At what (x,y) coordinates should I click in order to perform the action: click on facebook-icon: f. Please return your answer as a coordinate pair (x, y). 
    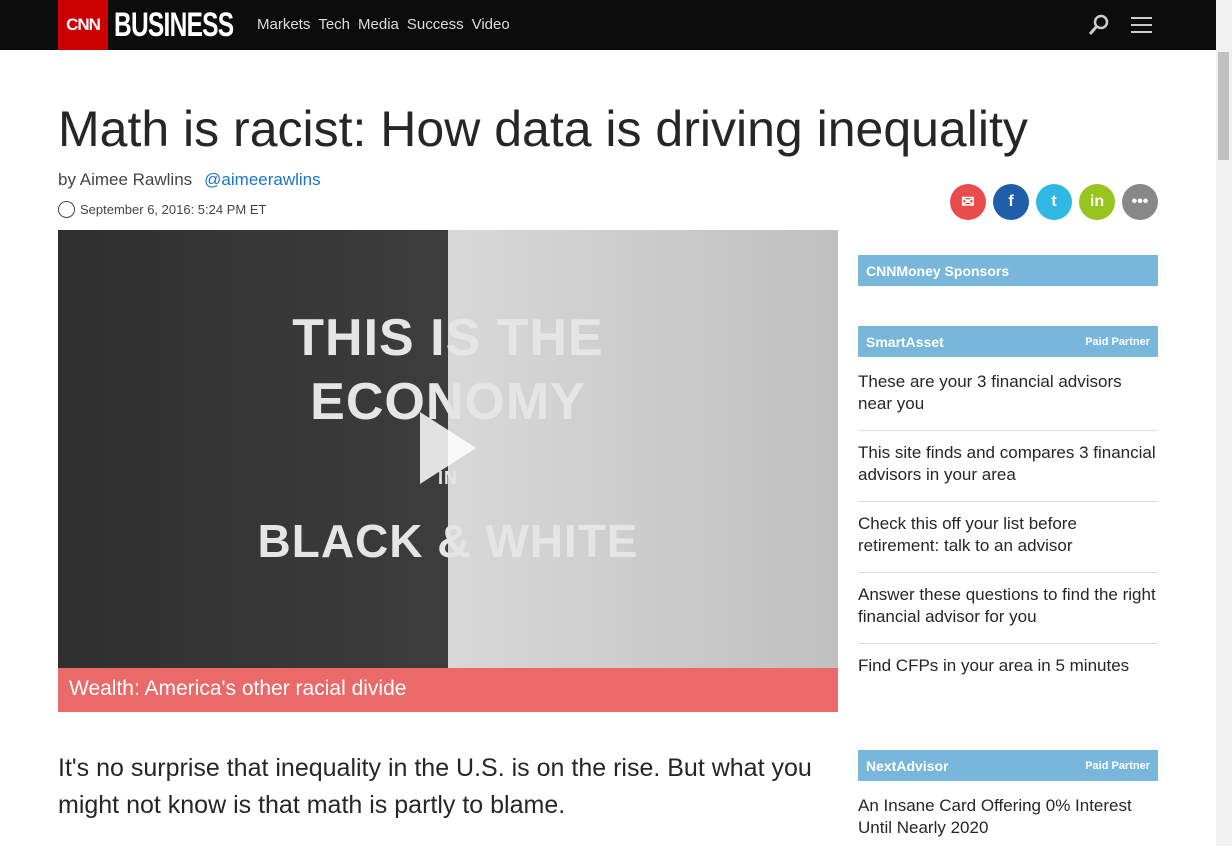
    Looking at the image, I should click on (1011, 202).